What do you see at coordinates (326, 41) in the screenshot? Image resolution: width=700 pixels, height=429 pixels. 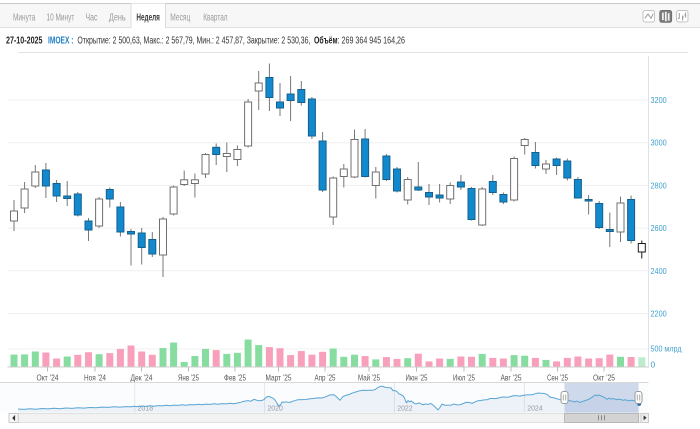 I see `svg-text: Объём` at bounding box center [326, 41].